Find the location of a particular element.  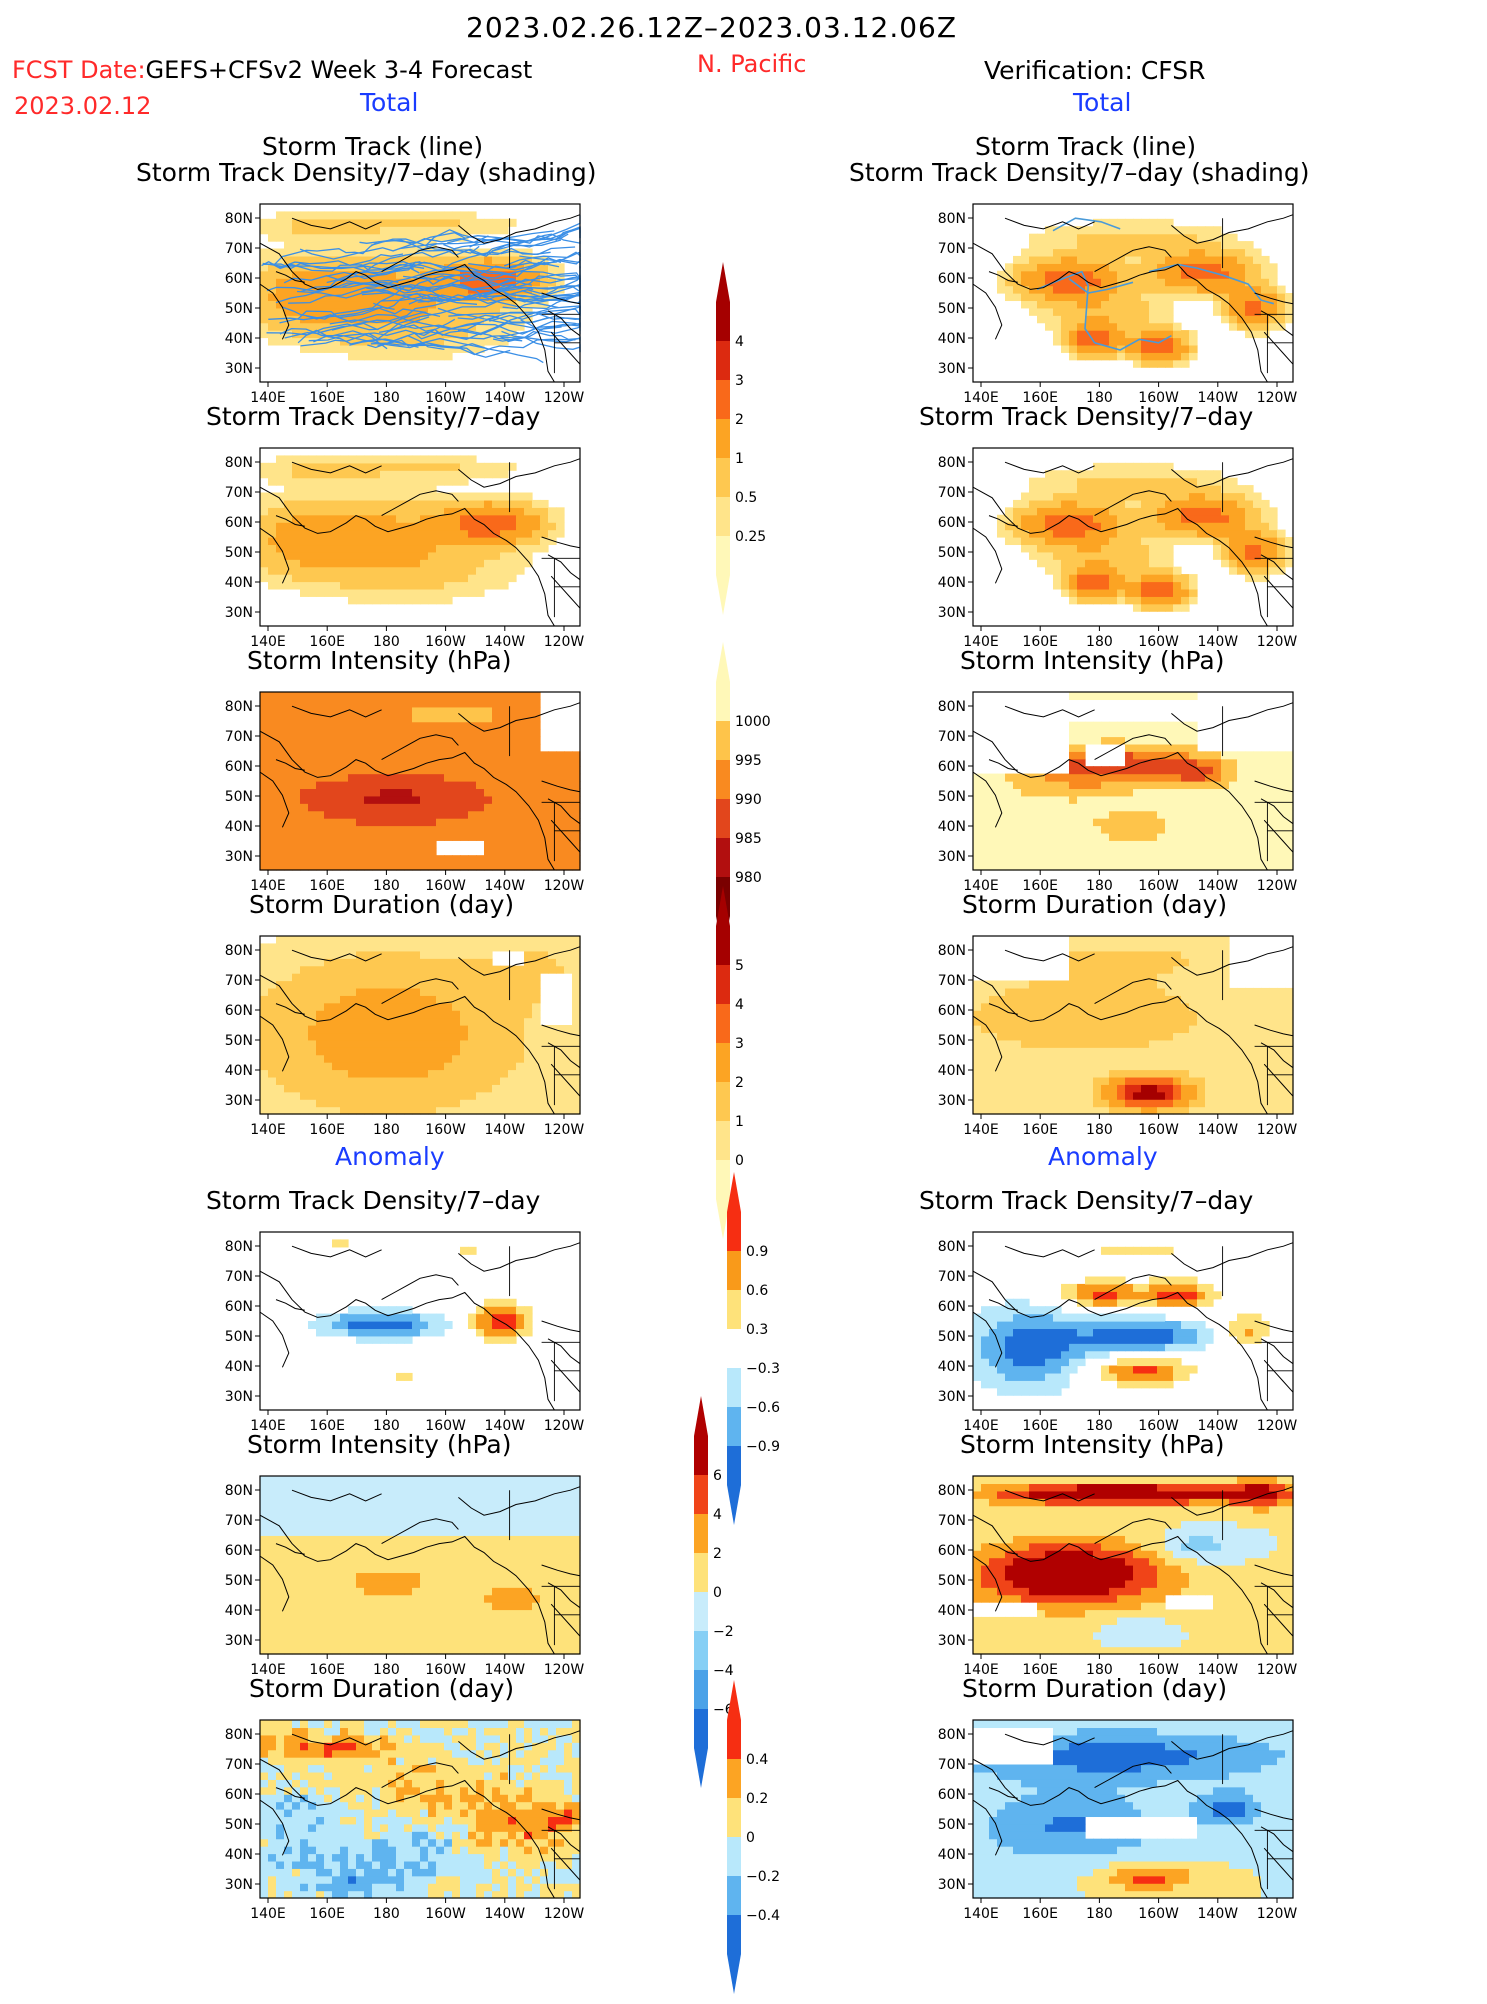

shading is located at coordinates (420, 1809).